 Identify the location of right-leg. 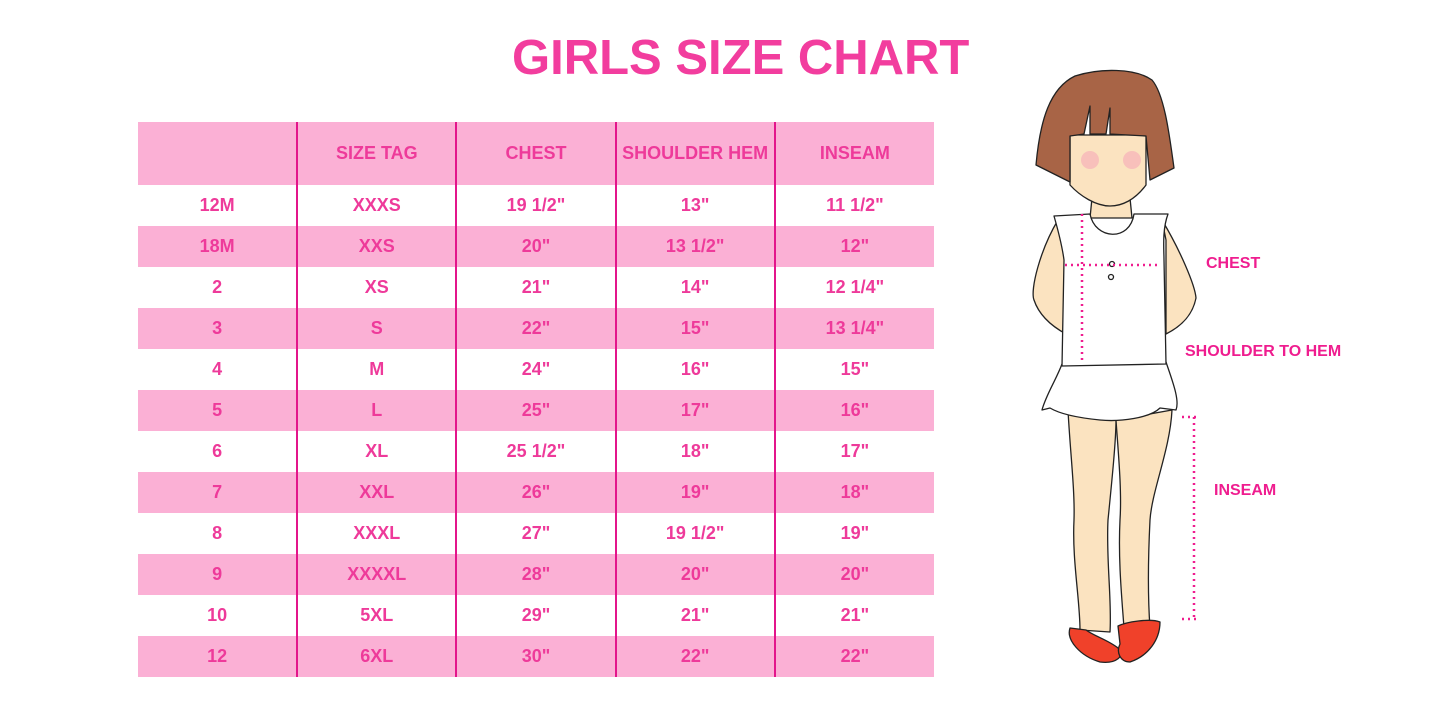
(1144, 519).